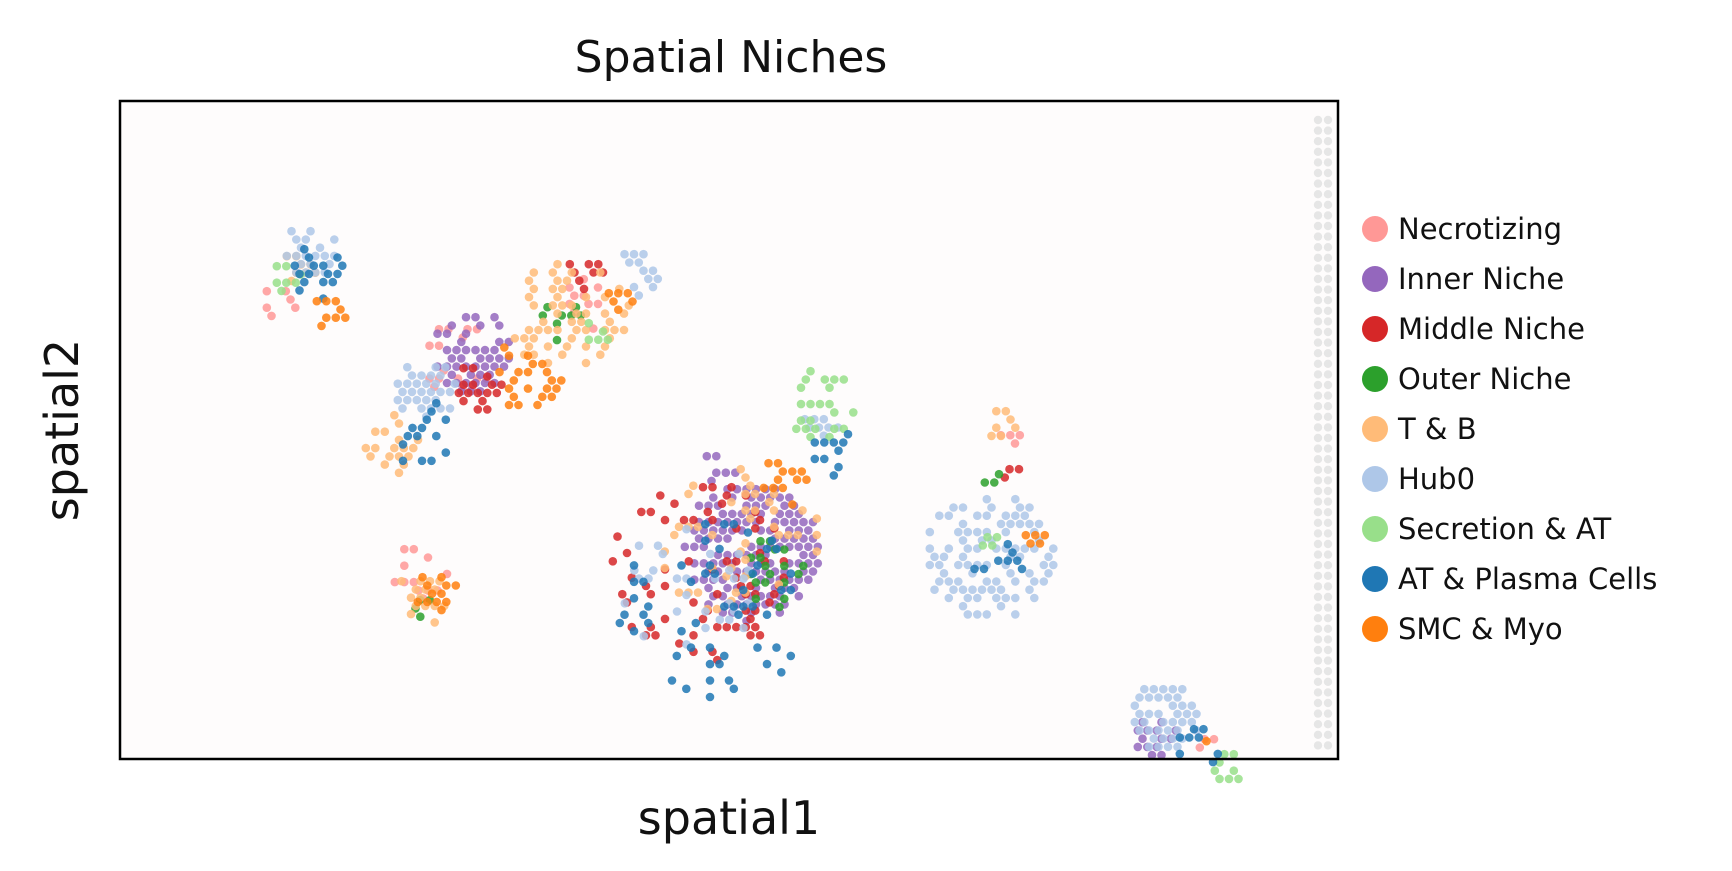 The image size is (1732, 871). I want to click on legend-item-outer-niche: Outer Niche, so click(1466, 379).